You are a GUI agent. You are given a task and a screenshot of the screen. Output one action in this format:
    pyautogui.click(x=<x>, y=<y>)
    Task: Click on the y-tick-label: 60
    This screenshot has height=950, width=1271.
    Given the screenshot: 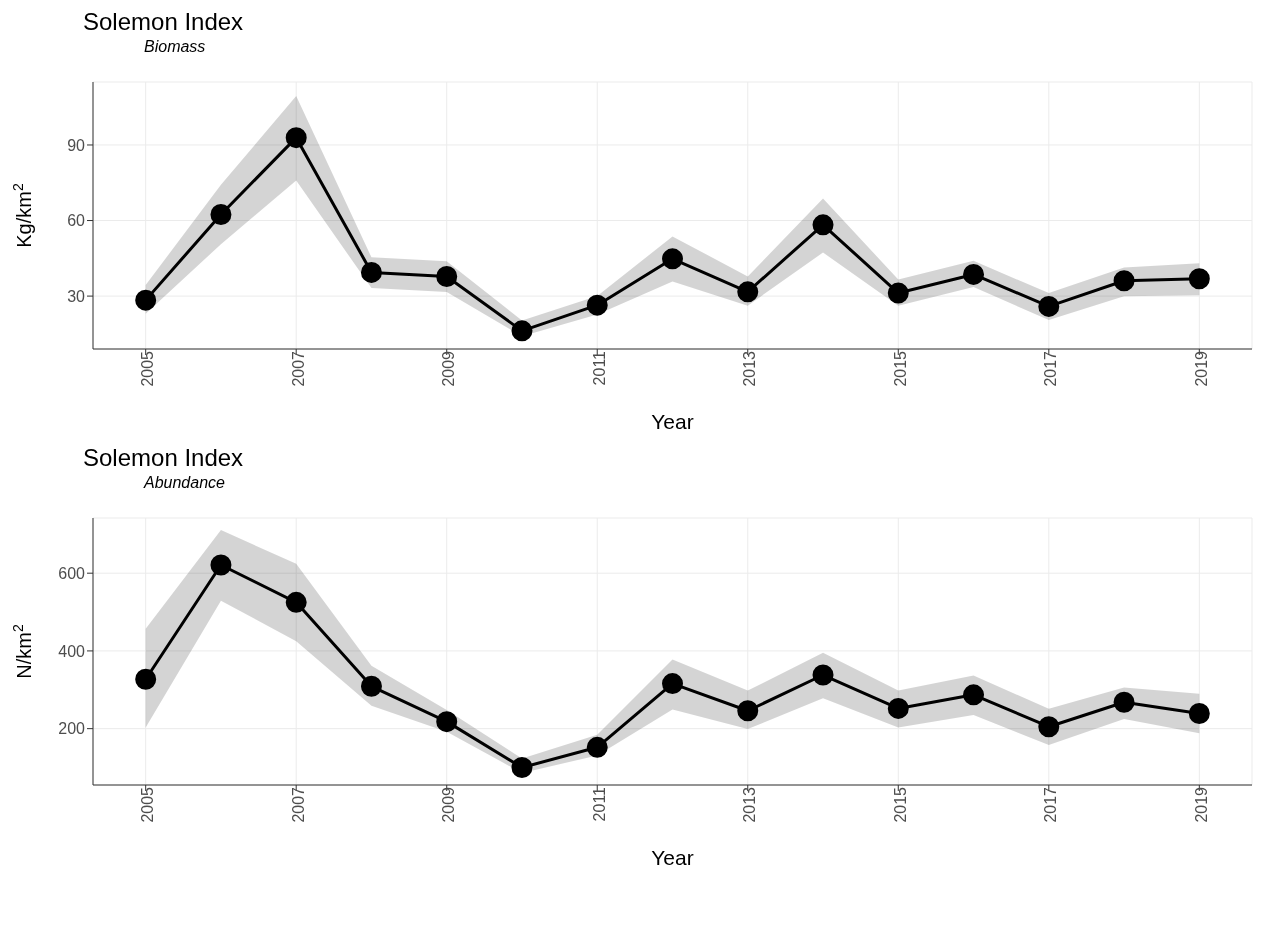 What is the action you would take?
    pyautogui.click(x=76, y=221)
    